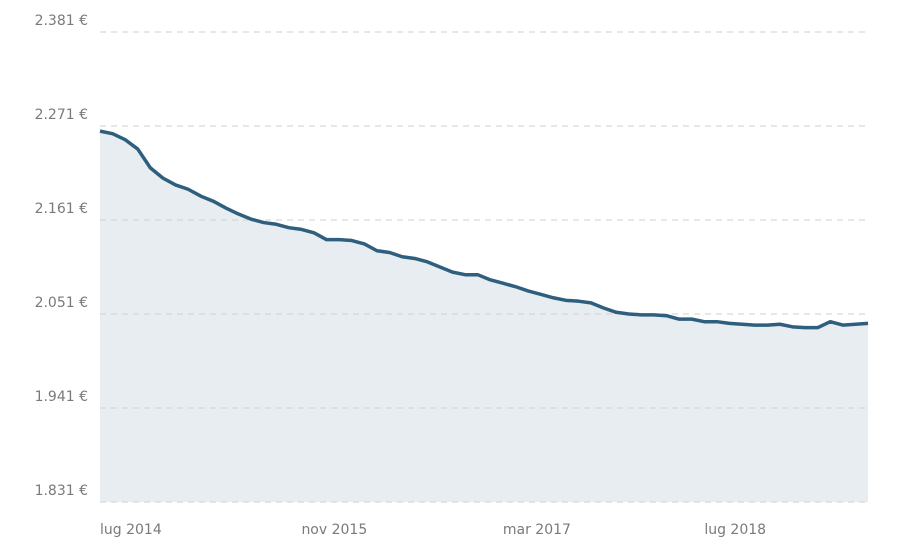 Image resolution: width=901 pixels, height=557 pixels. Describe the element at coordinates (61, 21) in the screenshot. I see `y-tick-label: 2.381 €` at that location.